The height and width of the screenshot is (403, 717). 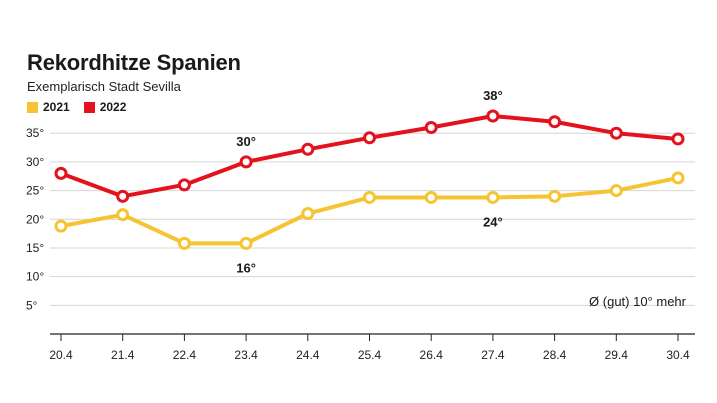 What do you see at coordinates (113, 107) in the screenshot?
I see `legend-label-2022: 2022` at bounding box center [113, 107].